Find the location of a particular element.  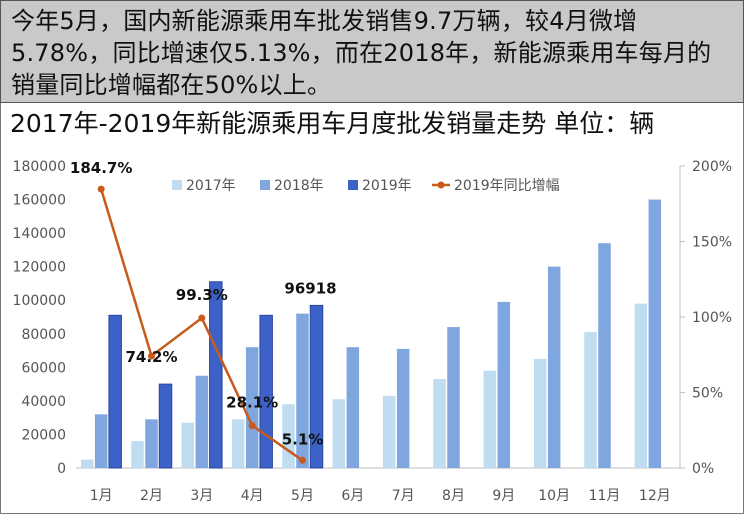

x-tick-label: 6月 is located at coordinates (352, 496).